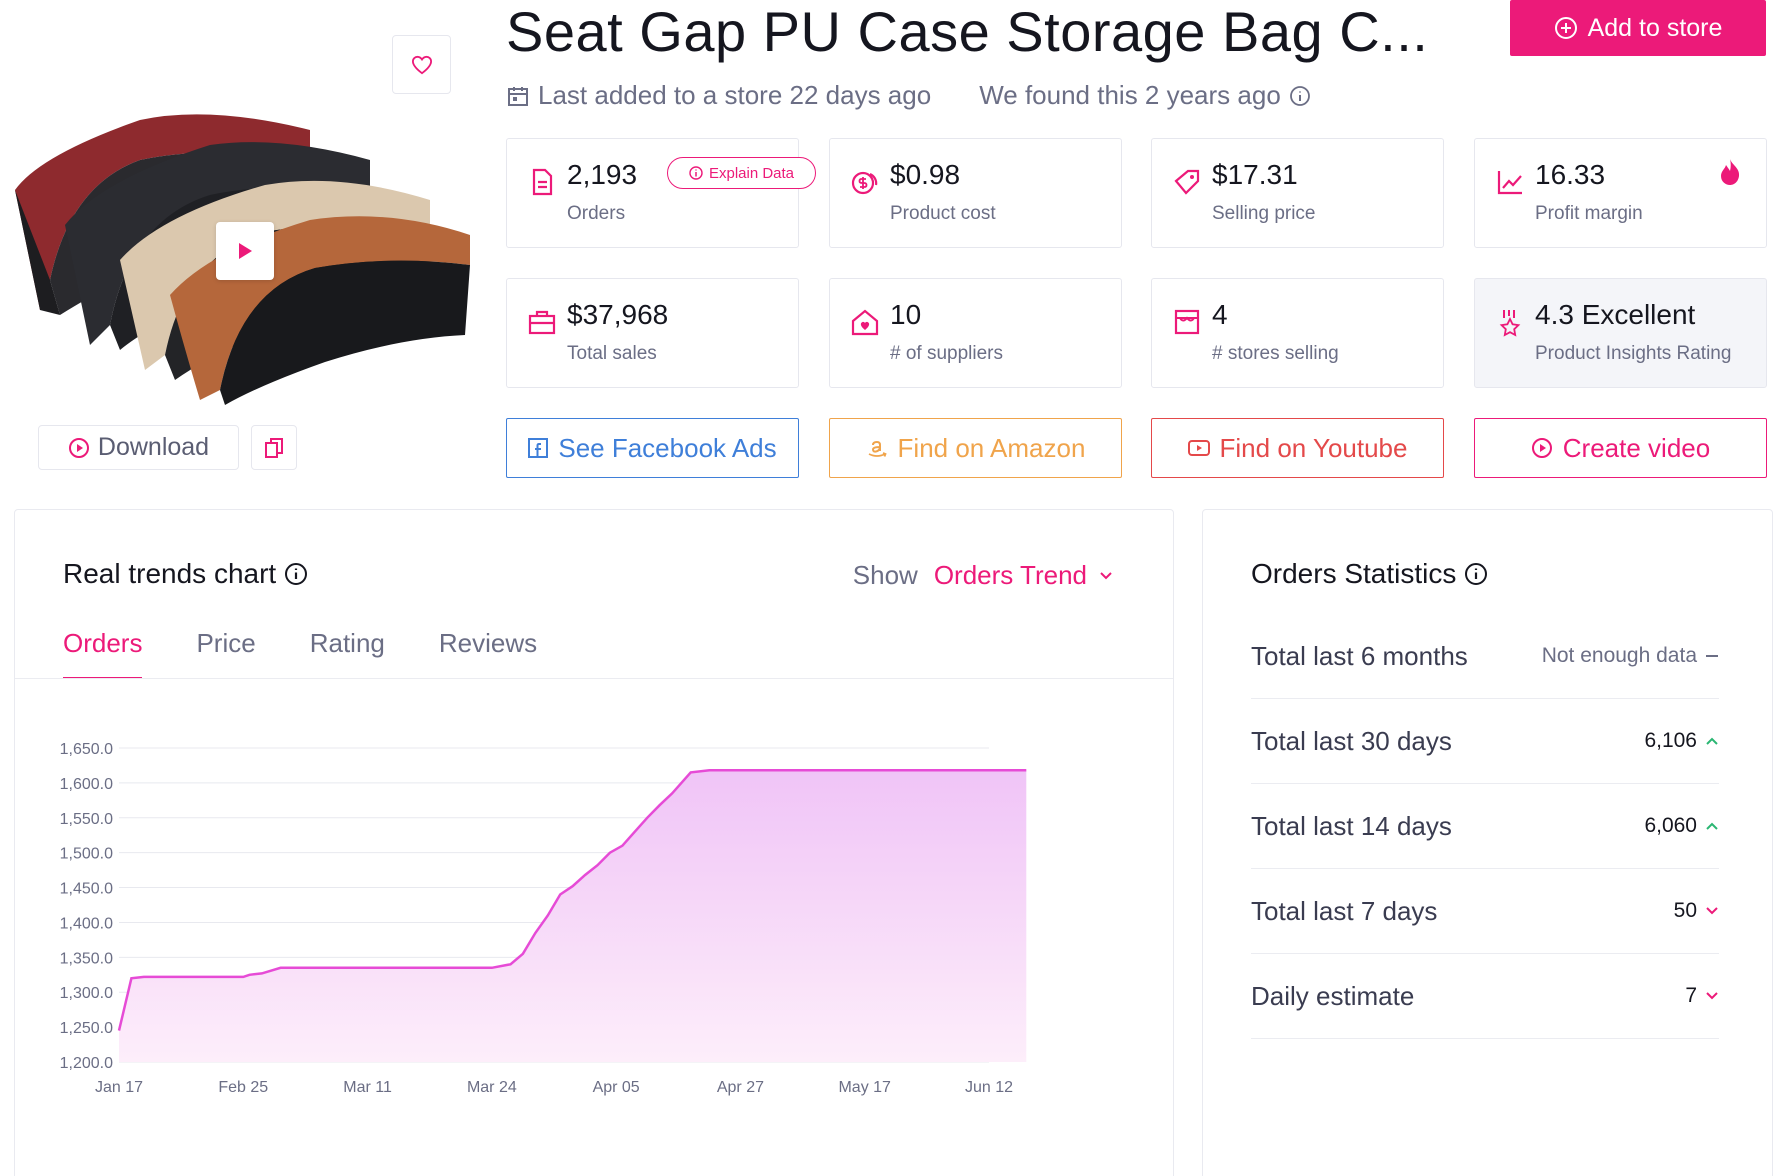 This screenshot has height=1176, width=1775. Describe the element at coordinates (947, 353) in the screenshot. I see `suppliers-label: # of suppliers` at that location.